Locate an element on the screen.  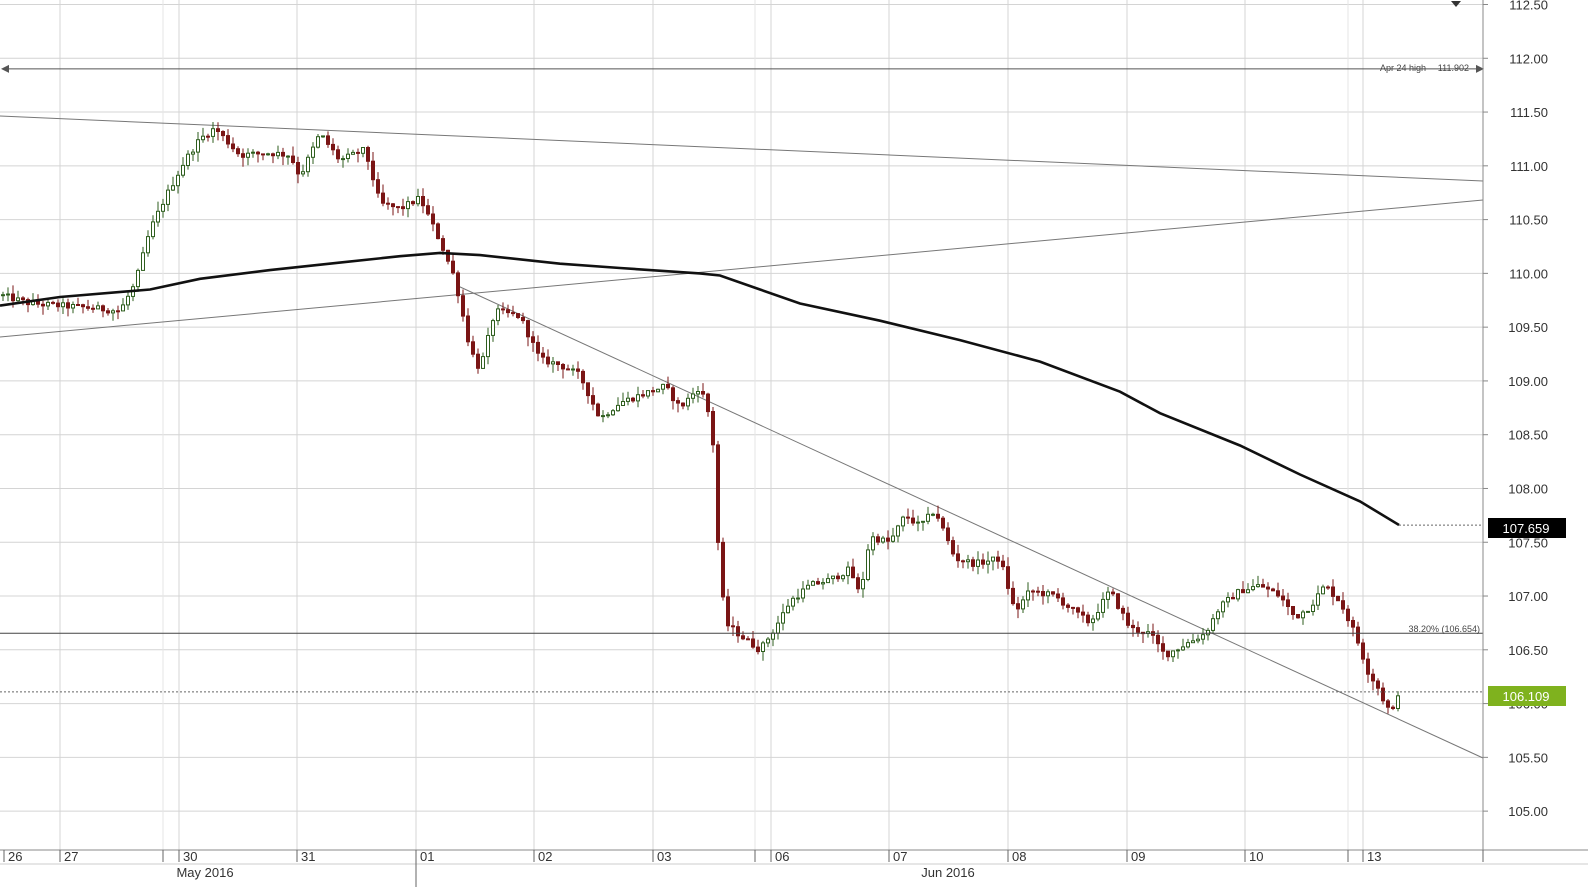
x-tick-label: 09 is located at coordinates (1138, 856).